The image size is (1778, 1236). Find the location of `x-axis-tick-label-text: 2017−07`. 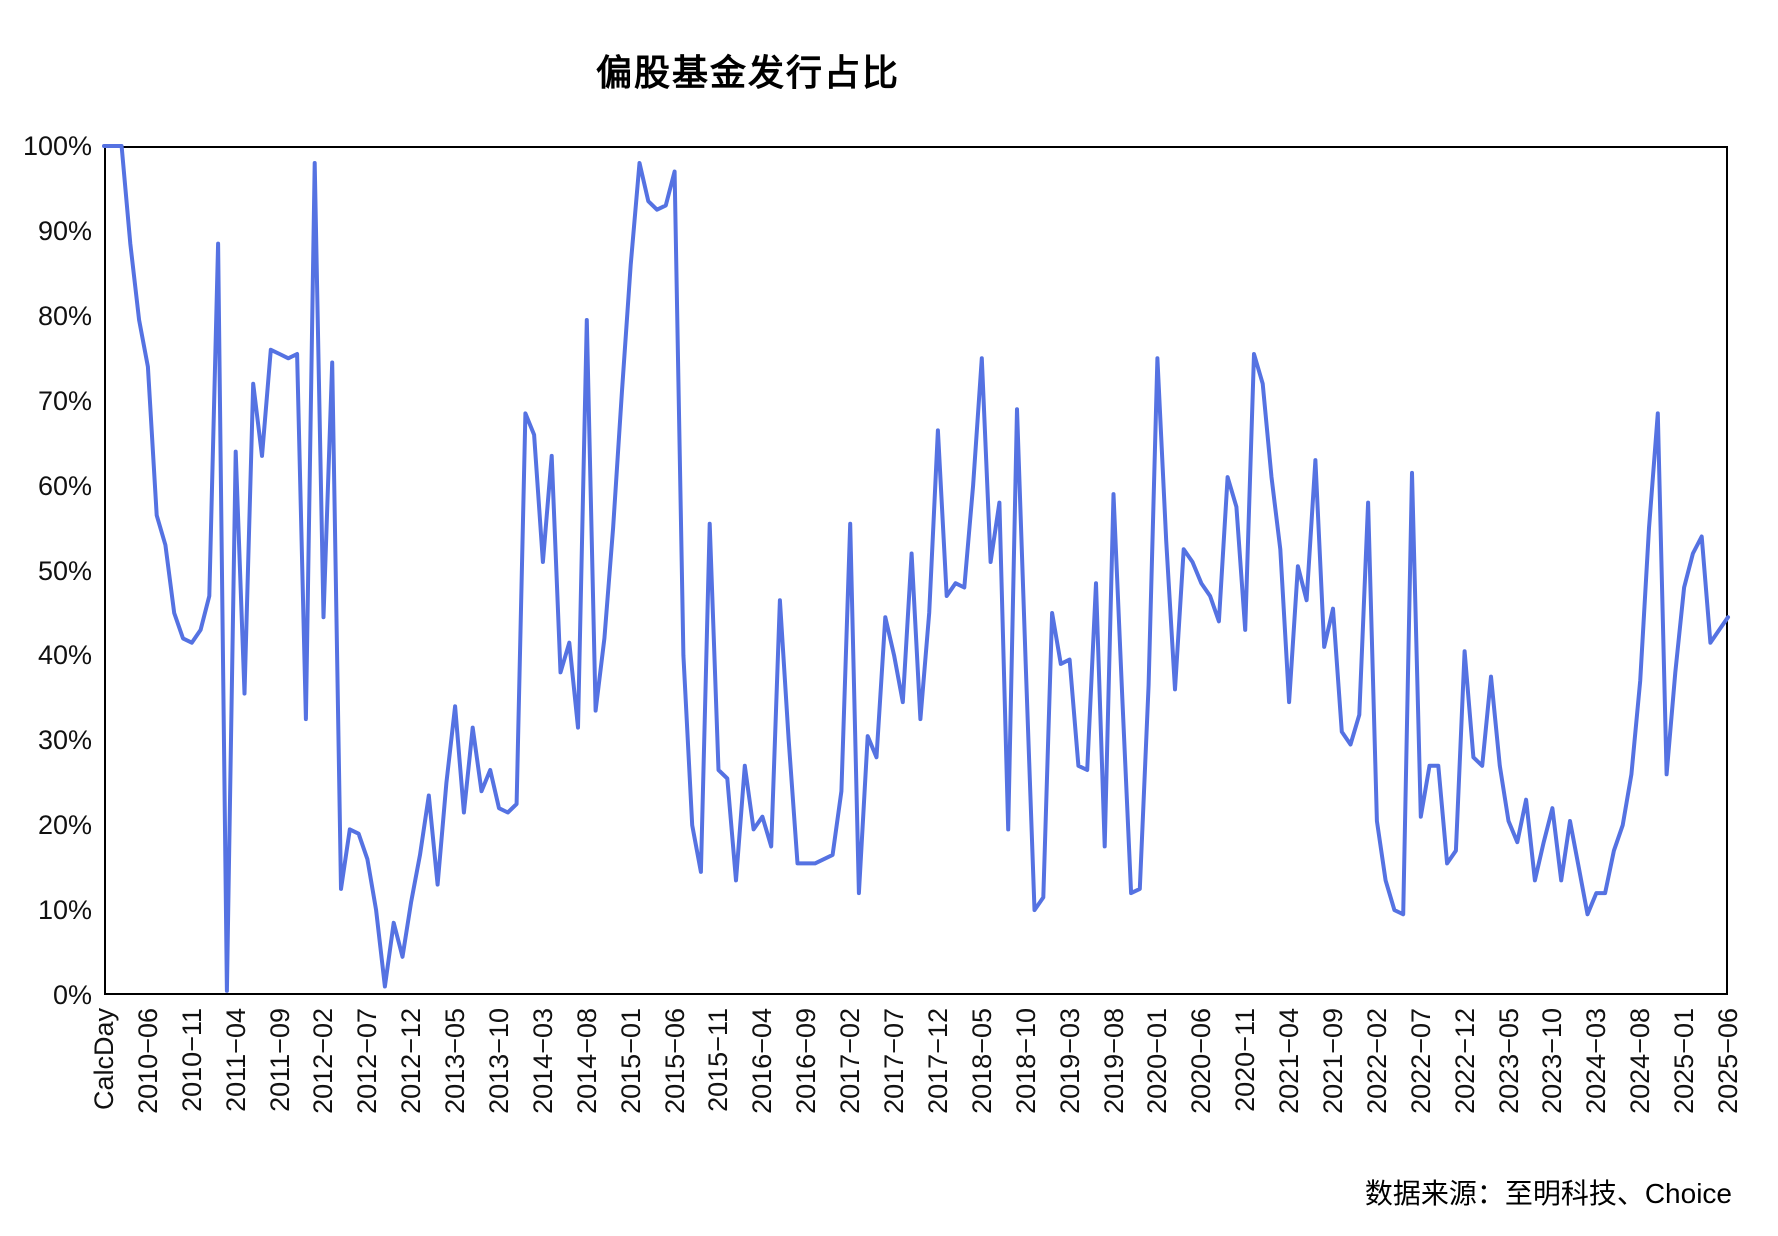

x-axis-tick-label-text: 2017−07 is located at coordinates (894, 1061).